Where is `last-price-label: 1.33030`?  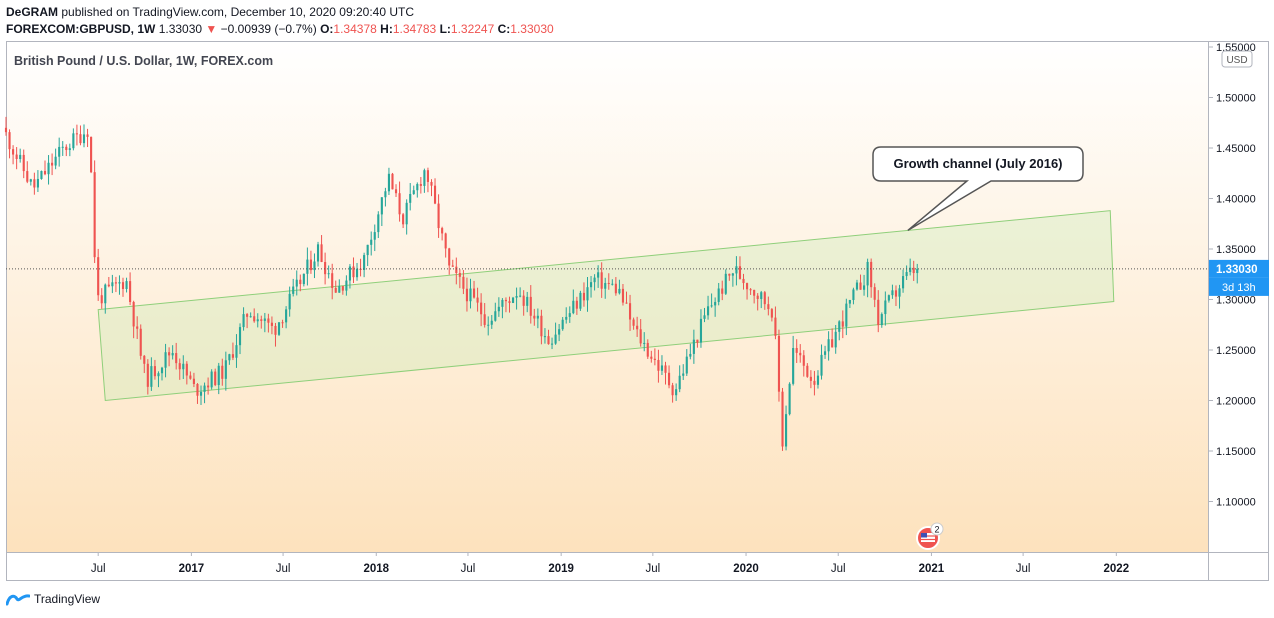 last-price-label: 1.33030 is located at coordinates (1237, 270).